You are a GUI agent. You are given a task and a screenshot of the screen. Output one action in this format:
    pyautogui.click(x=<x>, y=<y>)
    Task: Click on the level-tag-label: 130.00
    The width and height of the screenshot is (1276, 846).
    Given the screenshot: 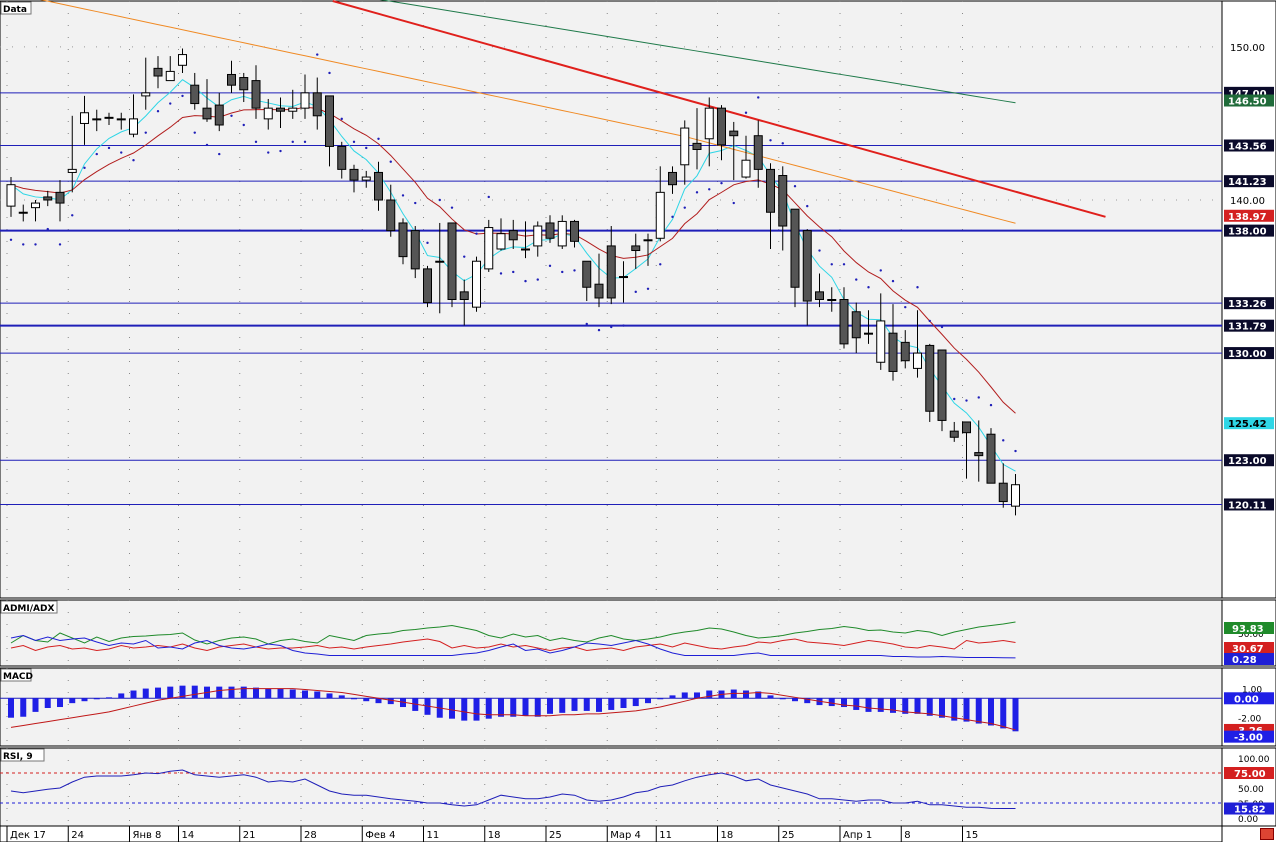 What is the action you would take?
    pyautogui.click(x=1247, y=354)
    